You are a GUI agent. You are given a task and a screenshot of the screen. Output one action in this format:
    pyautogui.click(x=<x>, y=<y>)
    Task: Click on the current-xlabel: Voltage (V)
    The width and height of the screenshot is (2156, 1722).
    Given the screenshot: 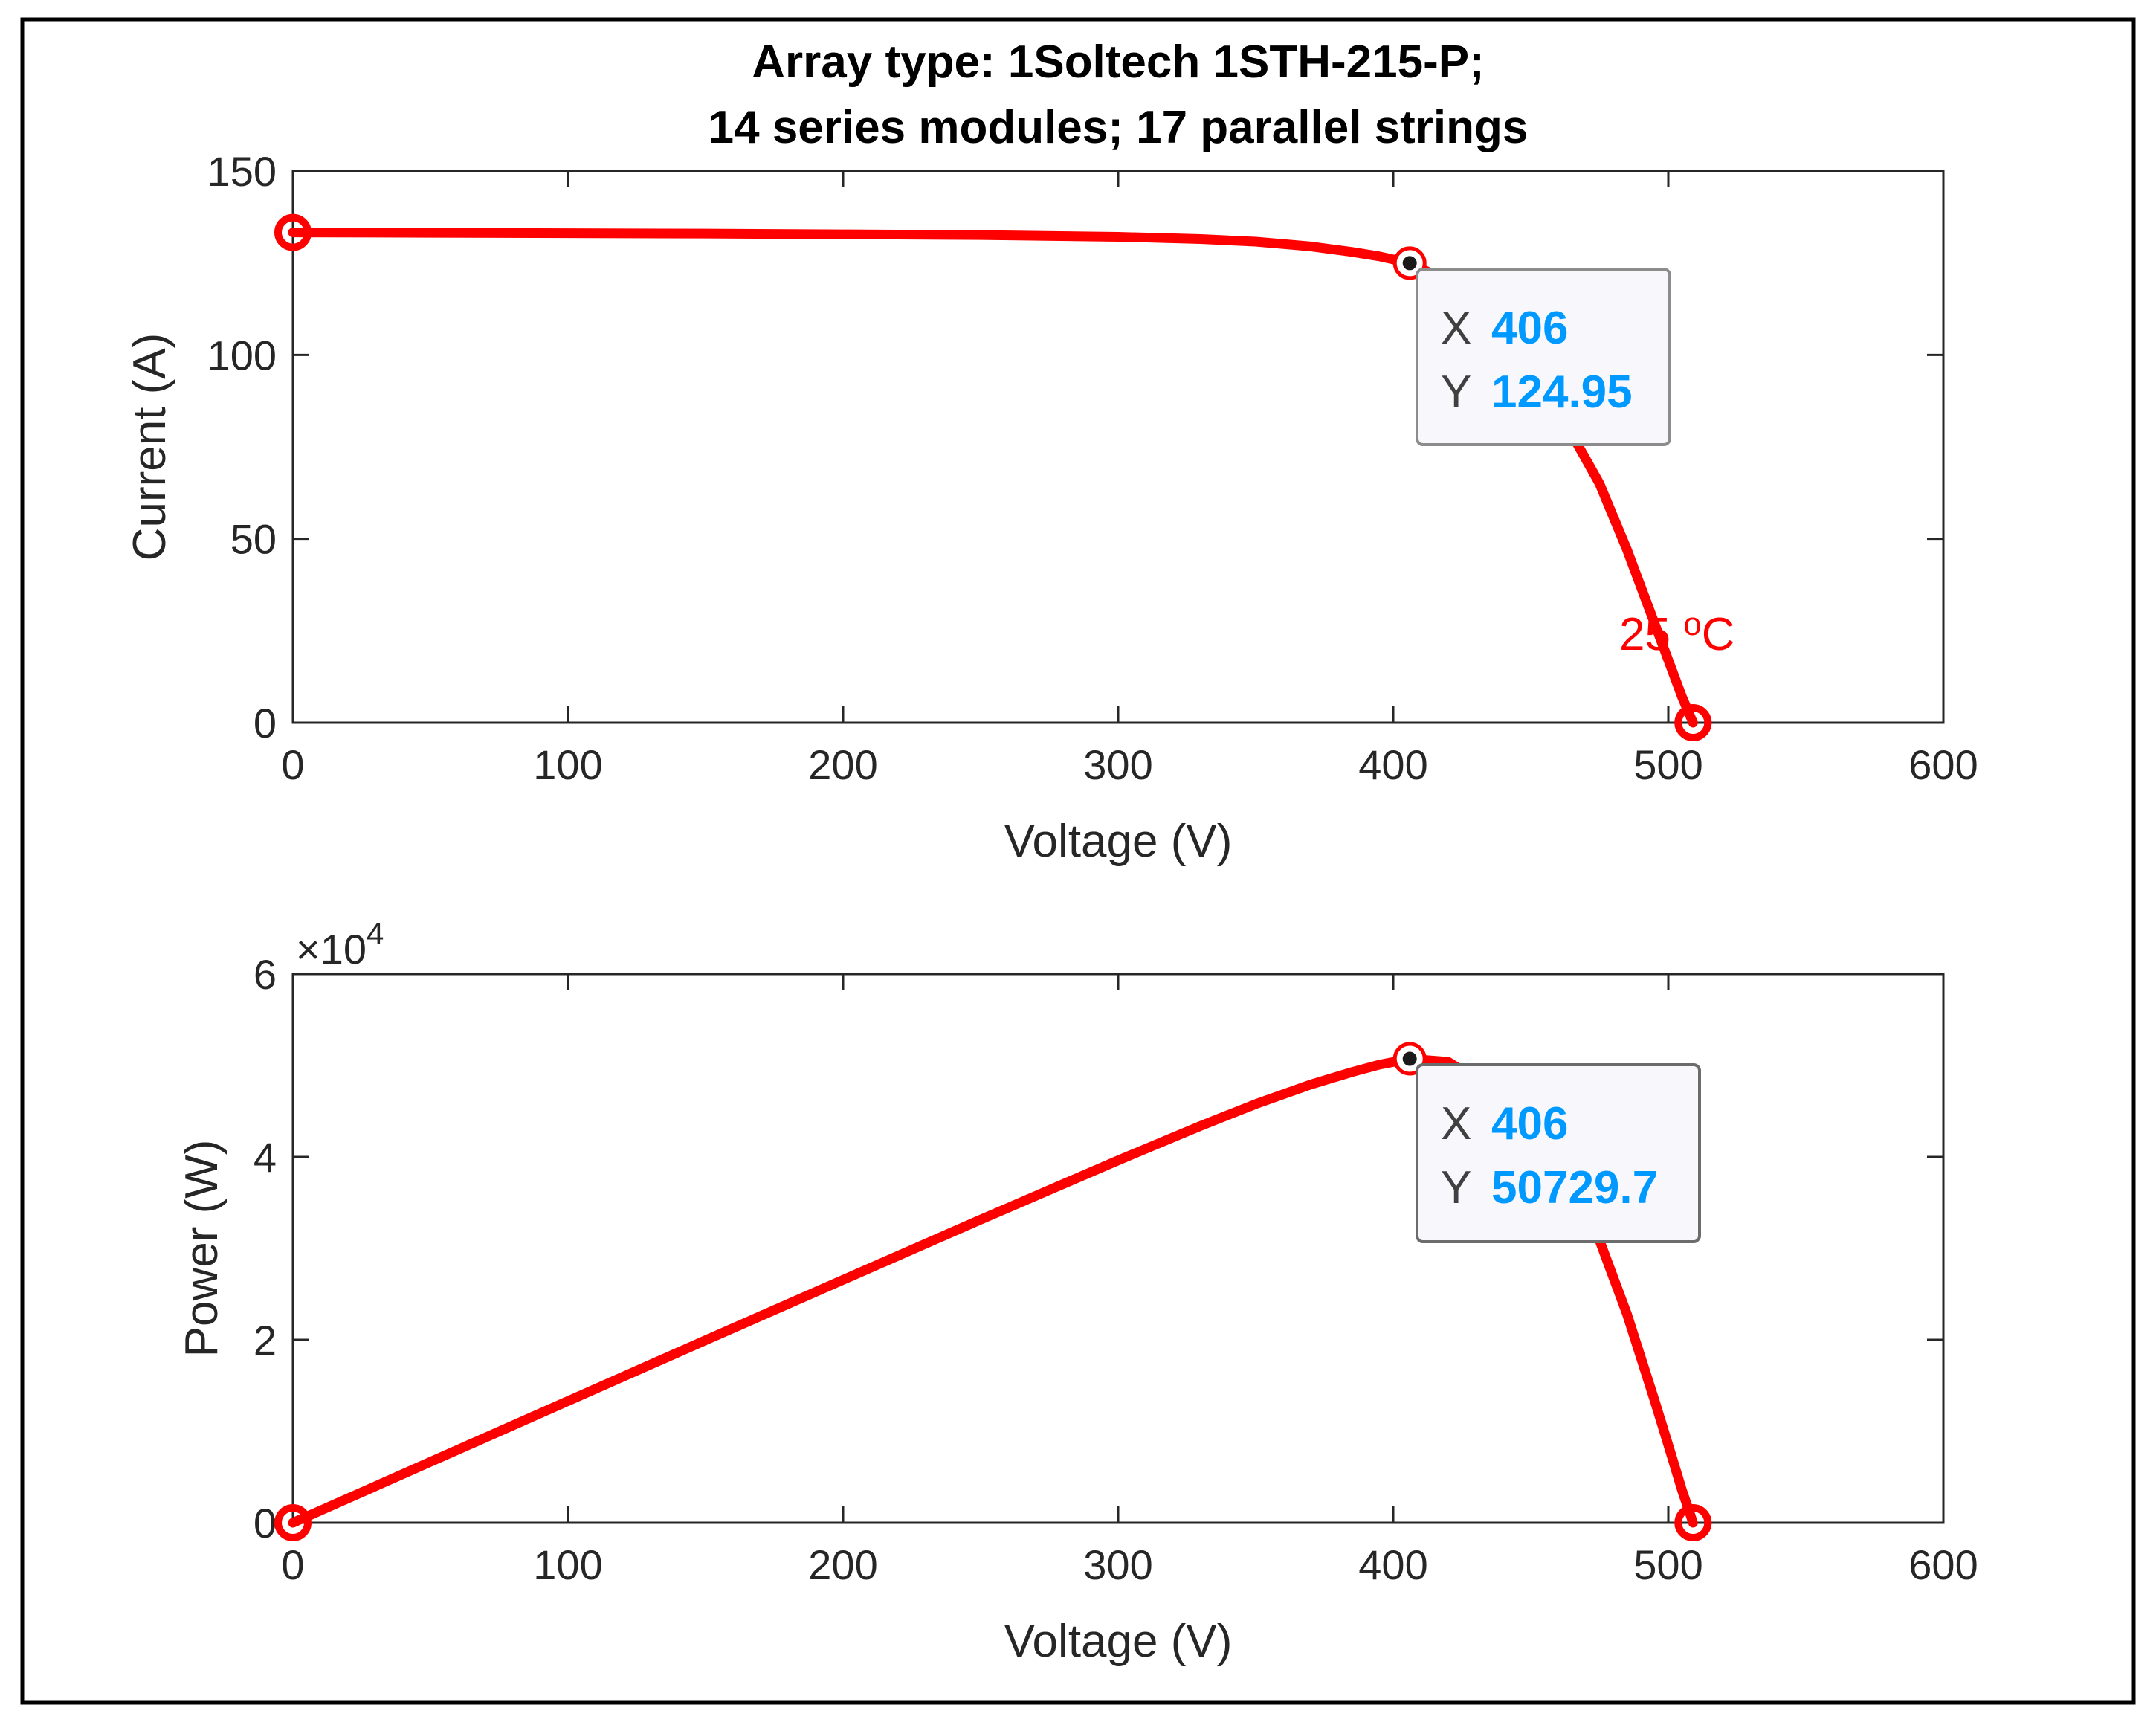 What is the action you would take?
    pyautogui.click(x=1118, y=841)
    